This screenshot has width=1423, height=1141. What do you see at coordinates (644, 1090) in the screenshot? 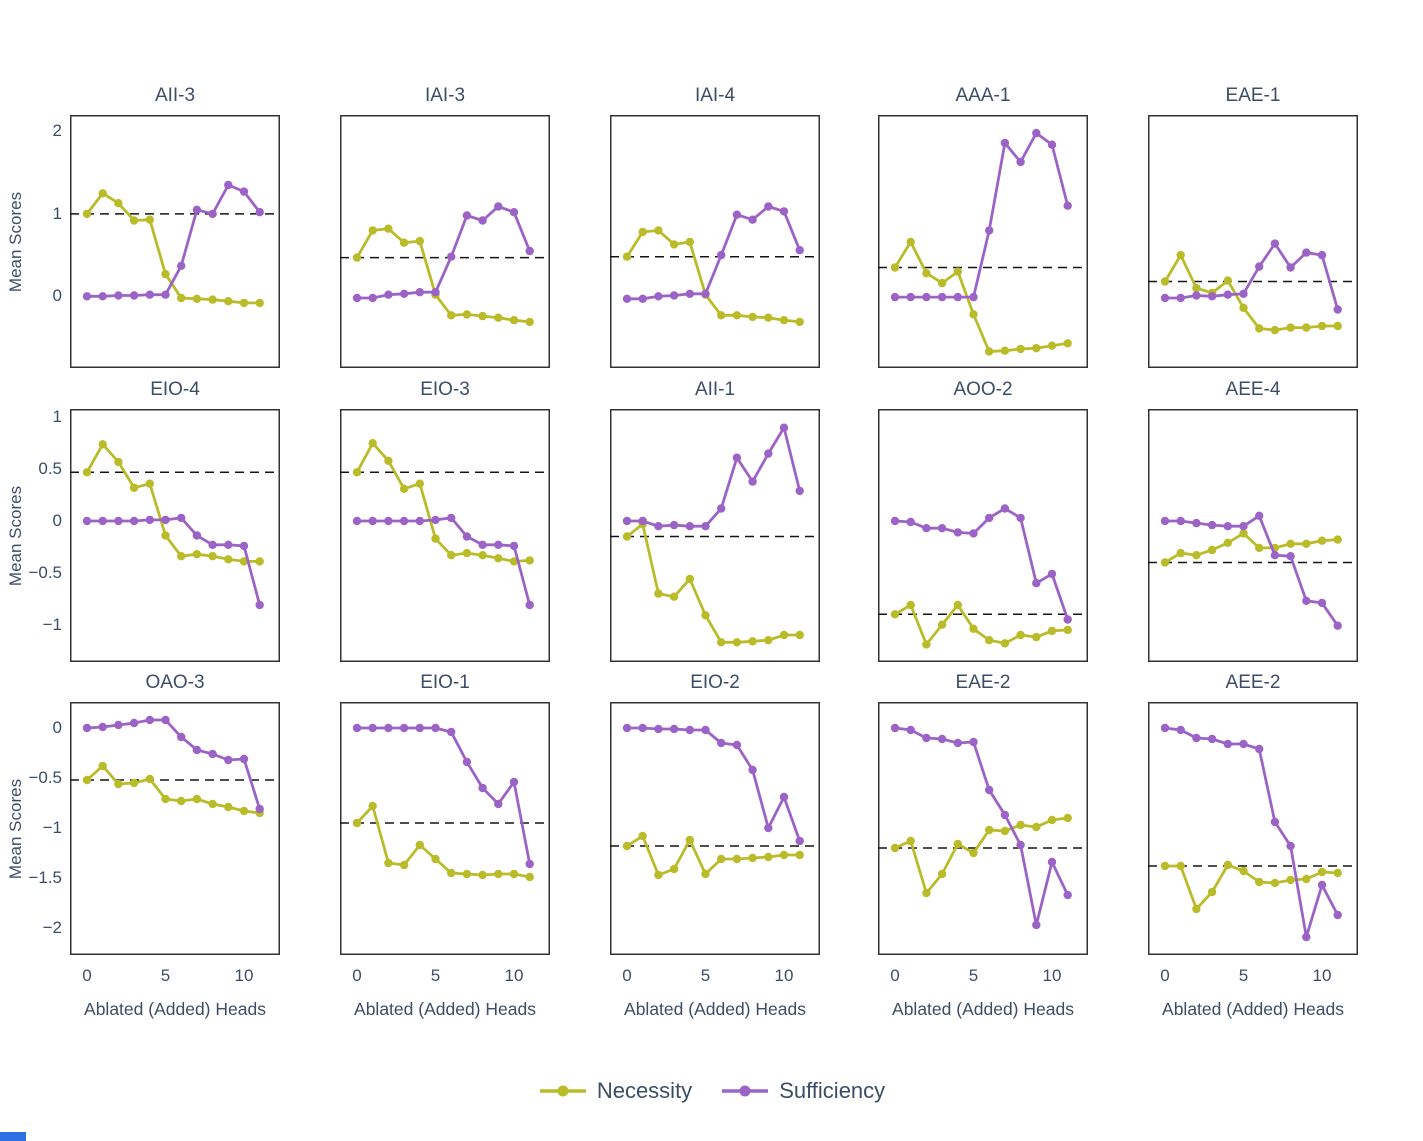
I see `legend-label-necessity: Necessity` at bounding box center [644, 1090].